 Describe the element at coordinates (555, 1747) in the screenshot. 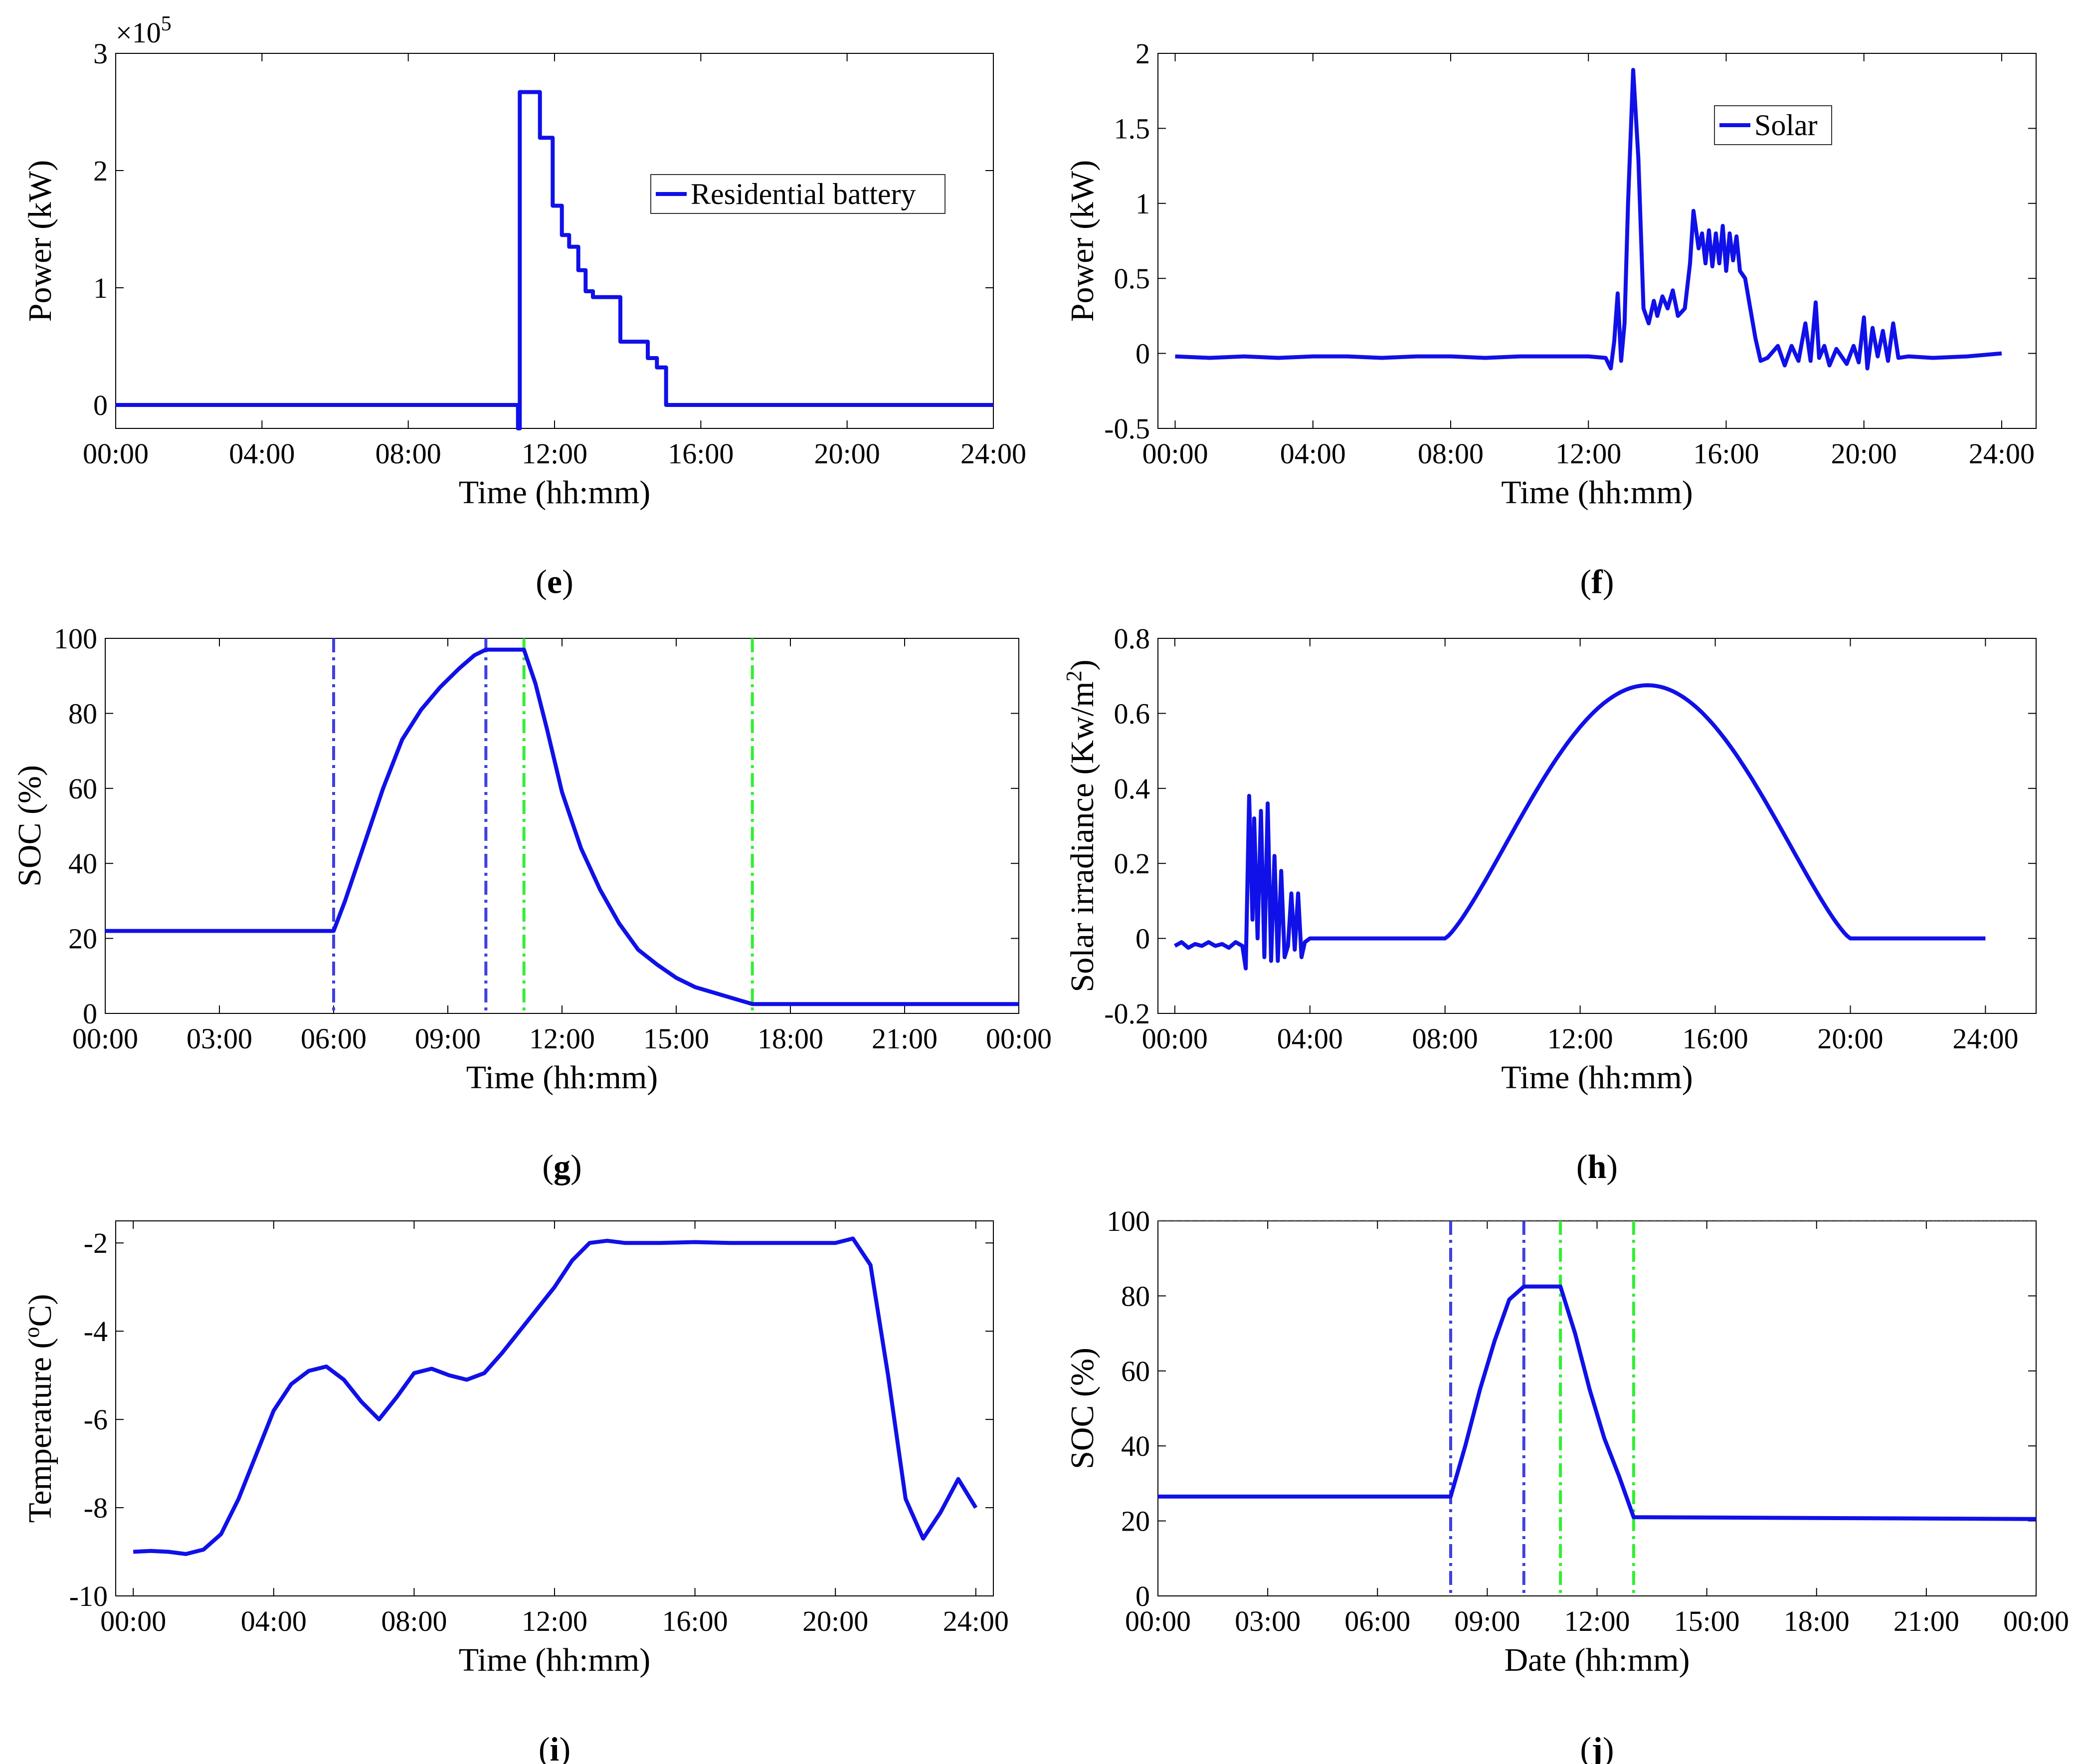

I see `caption-letter: i` at that location.